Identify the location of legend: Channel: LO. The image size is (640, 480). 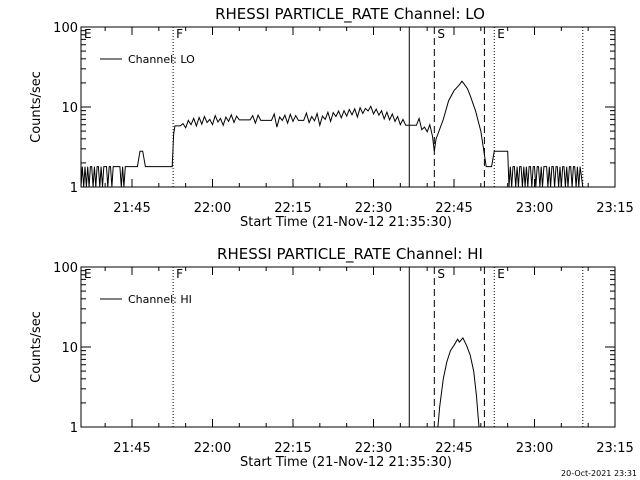
(147, 59).